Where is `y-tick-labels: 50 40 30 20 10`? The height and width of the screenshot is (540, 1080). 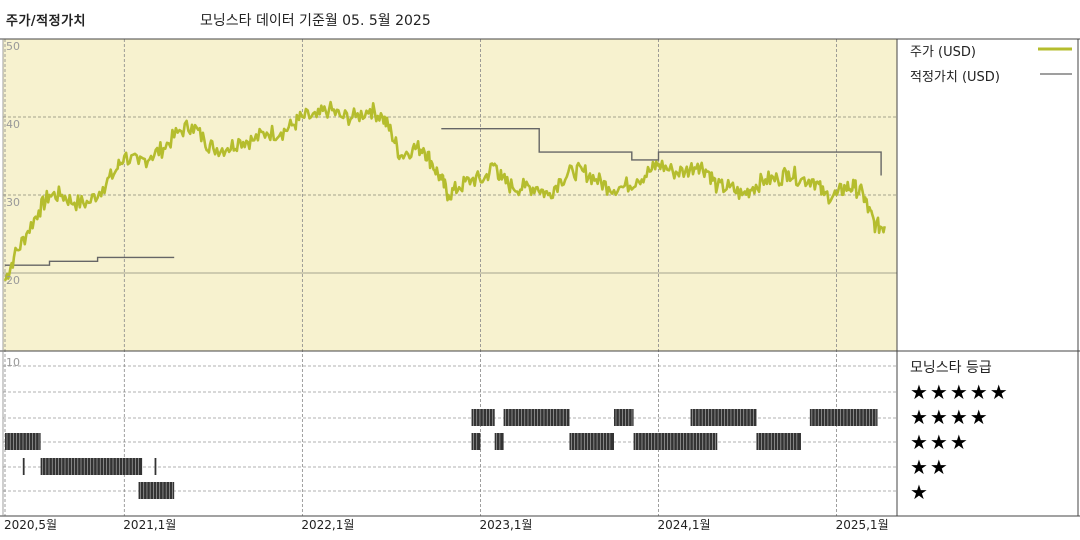 y-tick-labels: 50 40 30 20 10 is located at coordinates (13, 204).